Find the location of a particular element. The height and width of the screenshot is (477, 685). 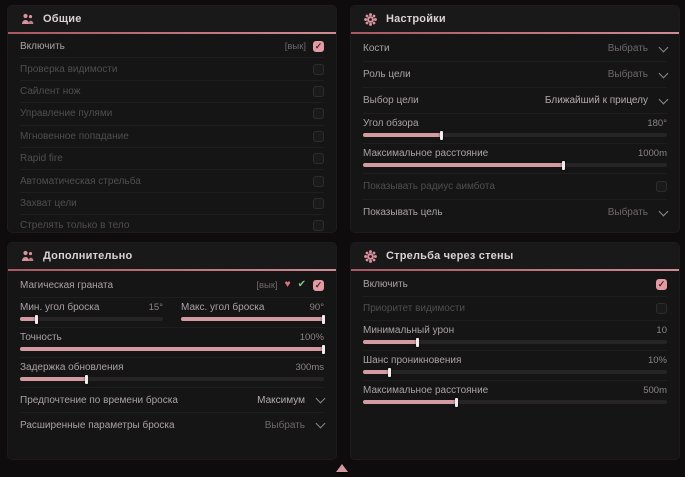

row-label: Автоматическая стрельба is located at coordinates (80, 181).